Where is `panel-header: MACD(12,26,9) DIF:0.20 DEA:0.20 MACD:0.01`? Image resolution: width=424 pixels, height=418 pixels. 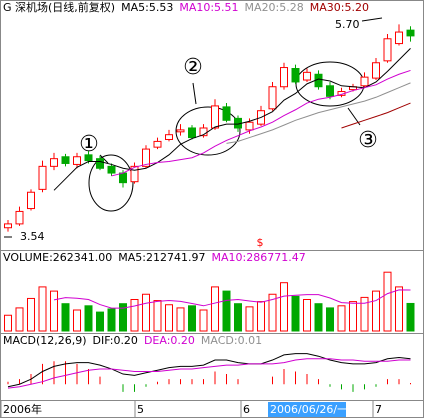 panel-header: MACD(12,26,9) DIF:0.20 DEA:0.20 MACD:0.01 is located at coordinates (132, 340).